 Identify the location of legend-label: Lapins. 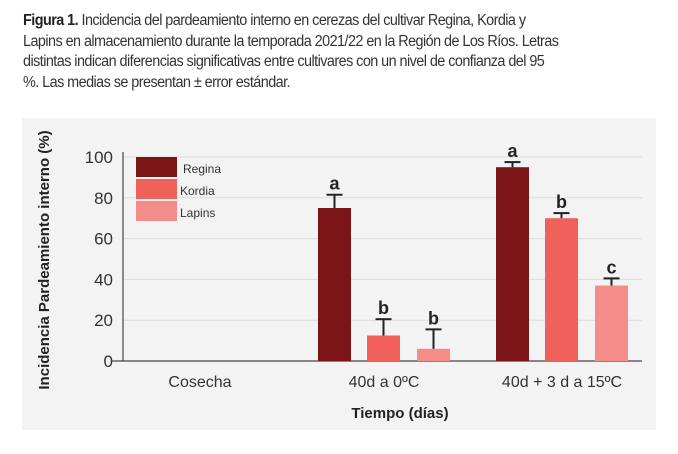
(197, 213).